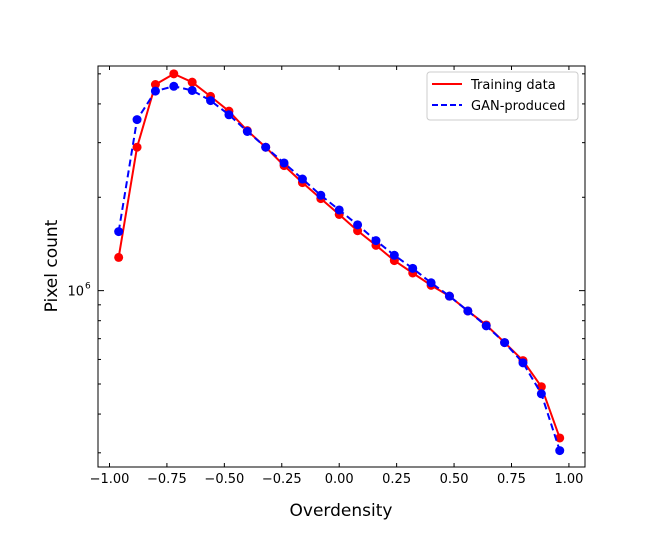 Image resolution: width=650 pixels, height=550 pixels. Describe the element at coordinates (75, 292) in the screenshot. I see `y-tick-label-base: 10` at that location.